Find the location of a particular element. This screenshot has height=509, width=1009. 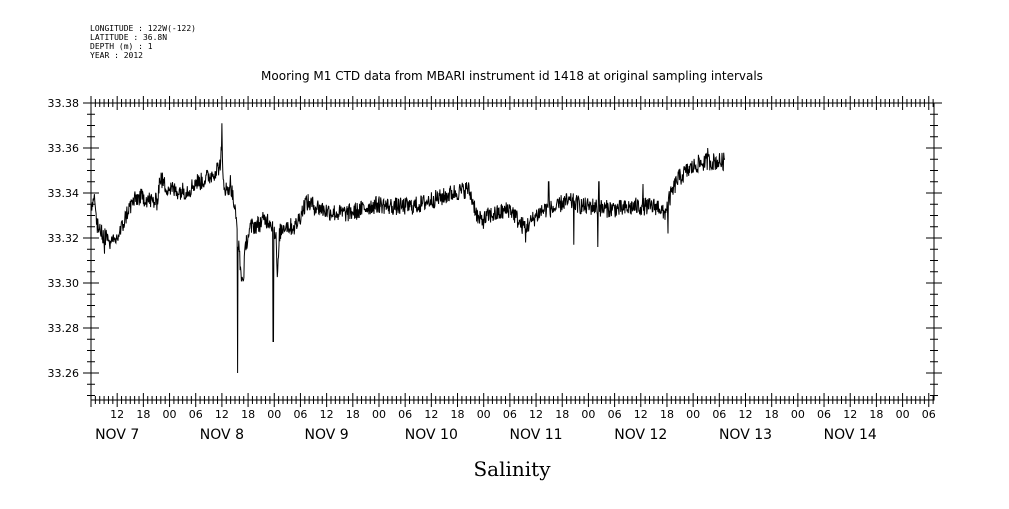

x-day-label: NOV 13 is located at coordinates (745, 435).